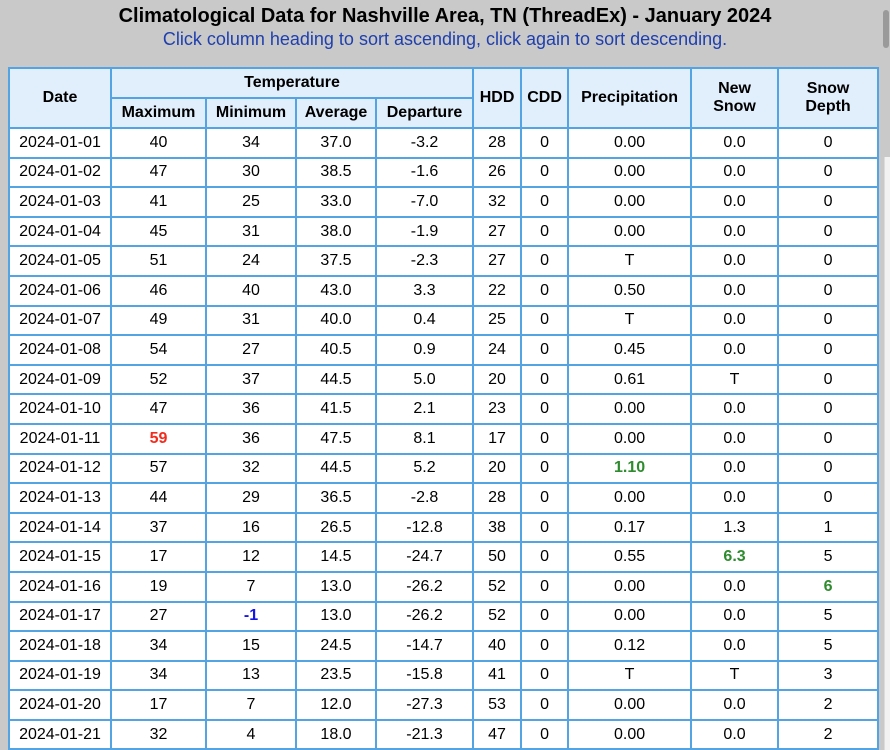 The height and width of the screenshot is (750, 890). Describe the element at coordinates (251, 616) in the screenshot. I see `value-cell: -1` at that location.